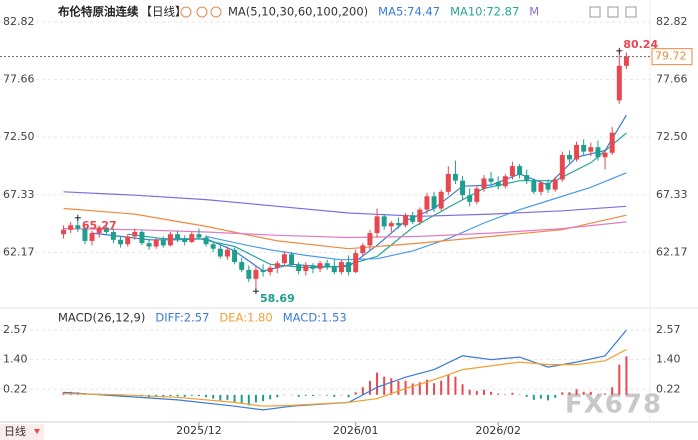  I want to click on legend-entry: DEA:1.80, so click(245, 318).